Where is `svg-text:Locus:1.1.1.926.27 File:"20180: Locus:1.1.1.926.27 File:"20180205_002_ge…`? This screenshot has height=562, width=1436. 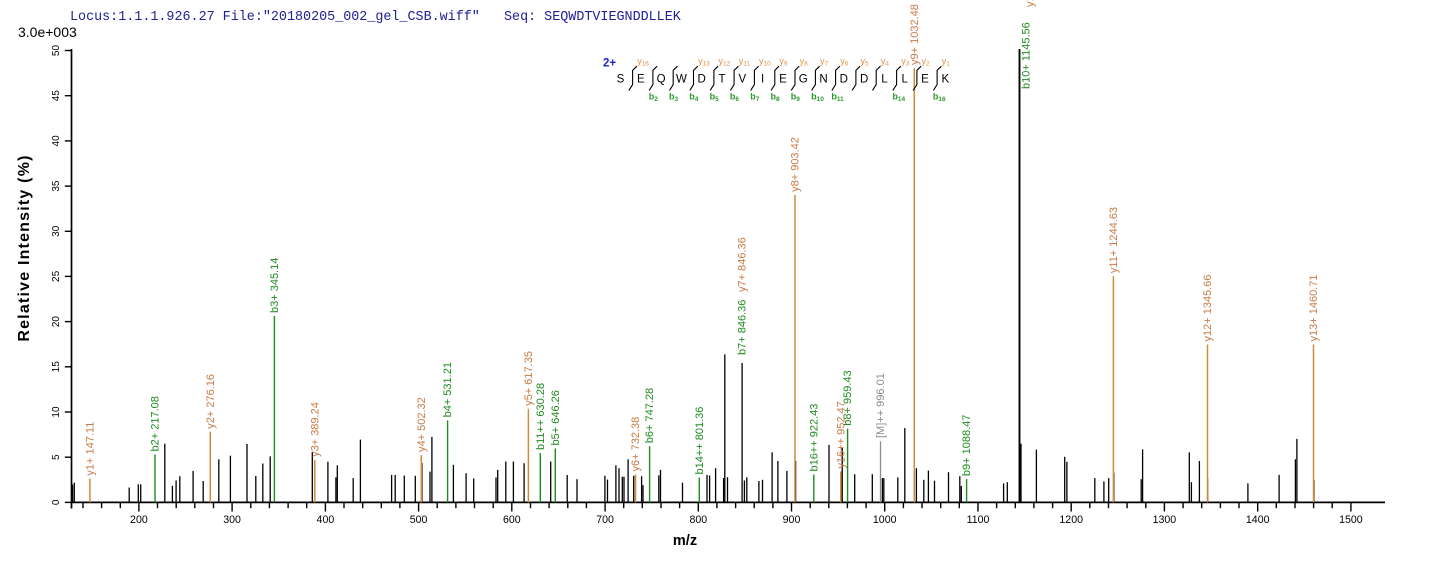
svg-text:Locus:1.1.1.926.27 File:"20180: Locus:1.1.1.926.27 File:"20180205_002_ge… is located at coordinates (275, 17).